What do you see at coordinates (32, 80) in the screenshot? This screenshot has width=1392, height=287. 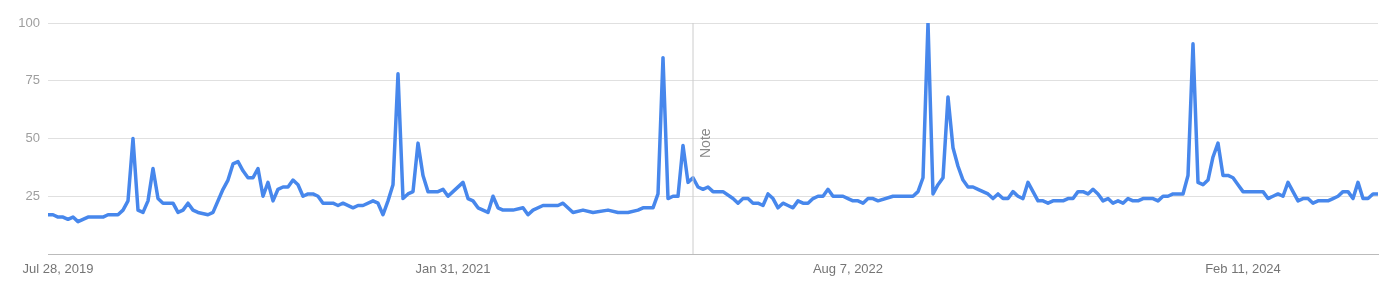 I see `y-tick-label: 75` at bounding box center [32, 80].